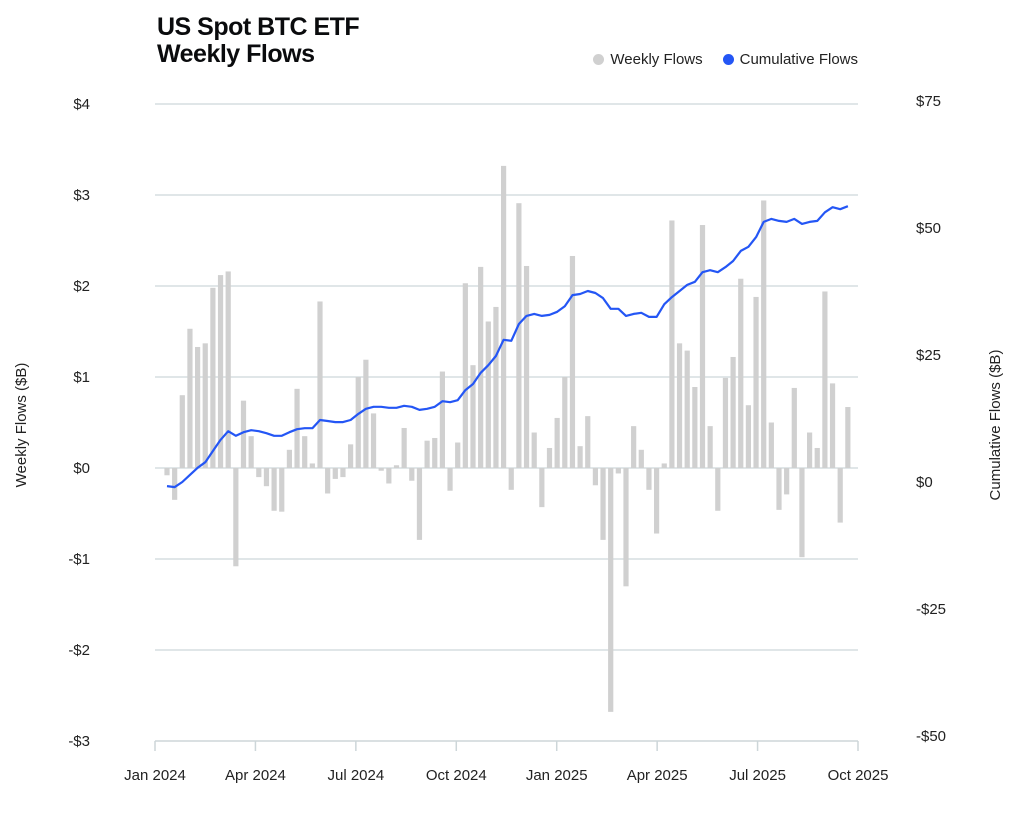 This screenshot has height=813, width=1024. I want to click on x-tick-label: Apr 2025, so click(657, 775).